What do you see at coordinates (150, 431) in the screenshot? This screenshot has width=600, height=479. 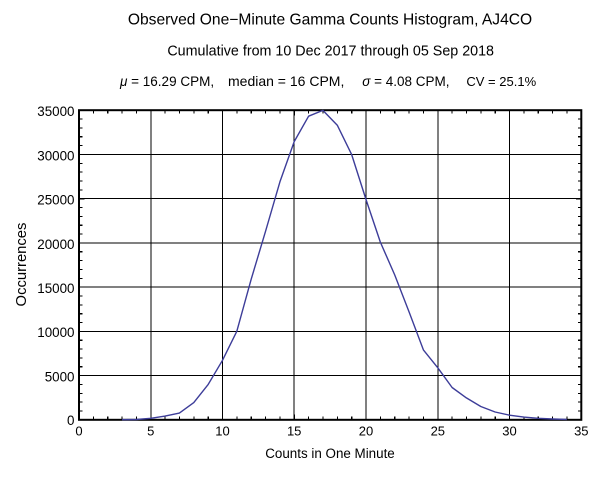 I see `svg-text: 5` at bounding box center [150, 431].